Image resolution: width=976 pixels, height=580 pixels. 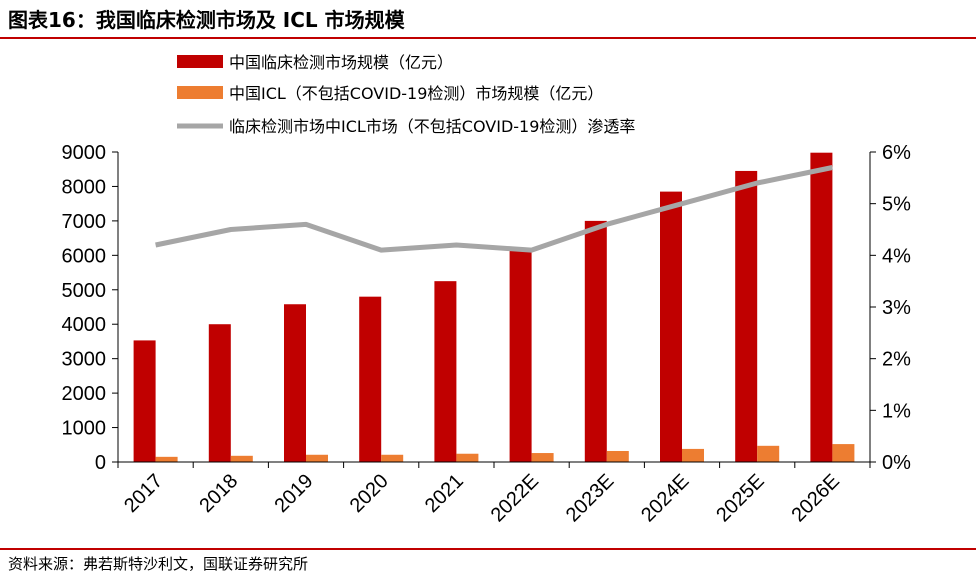 What do you see at coordinates (84, 291) in the screenshot?
I see `y-left-tick-label: 5000` at bounding box center [84, 291].